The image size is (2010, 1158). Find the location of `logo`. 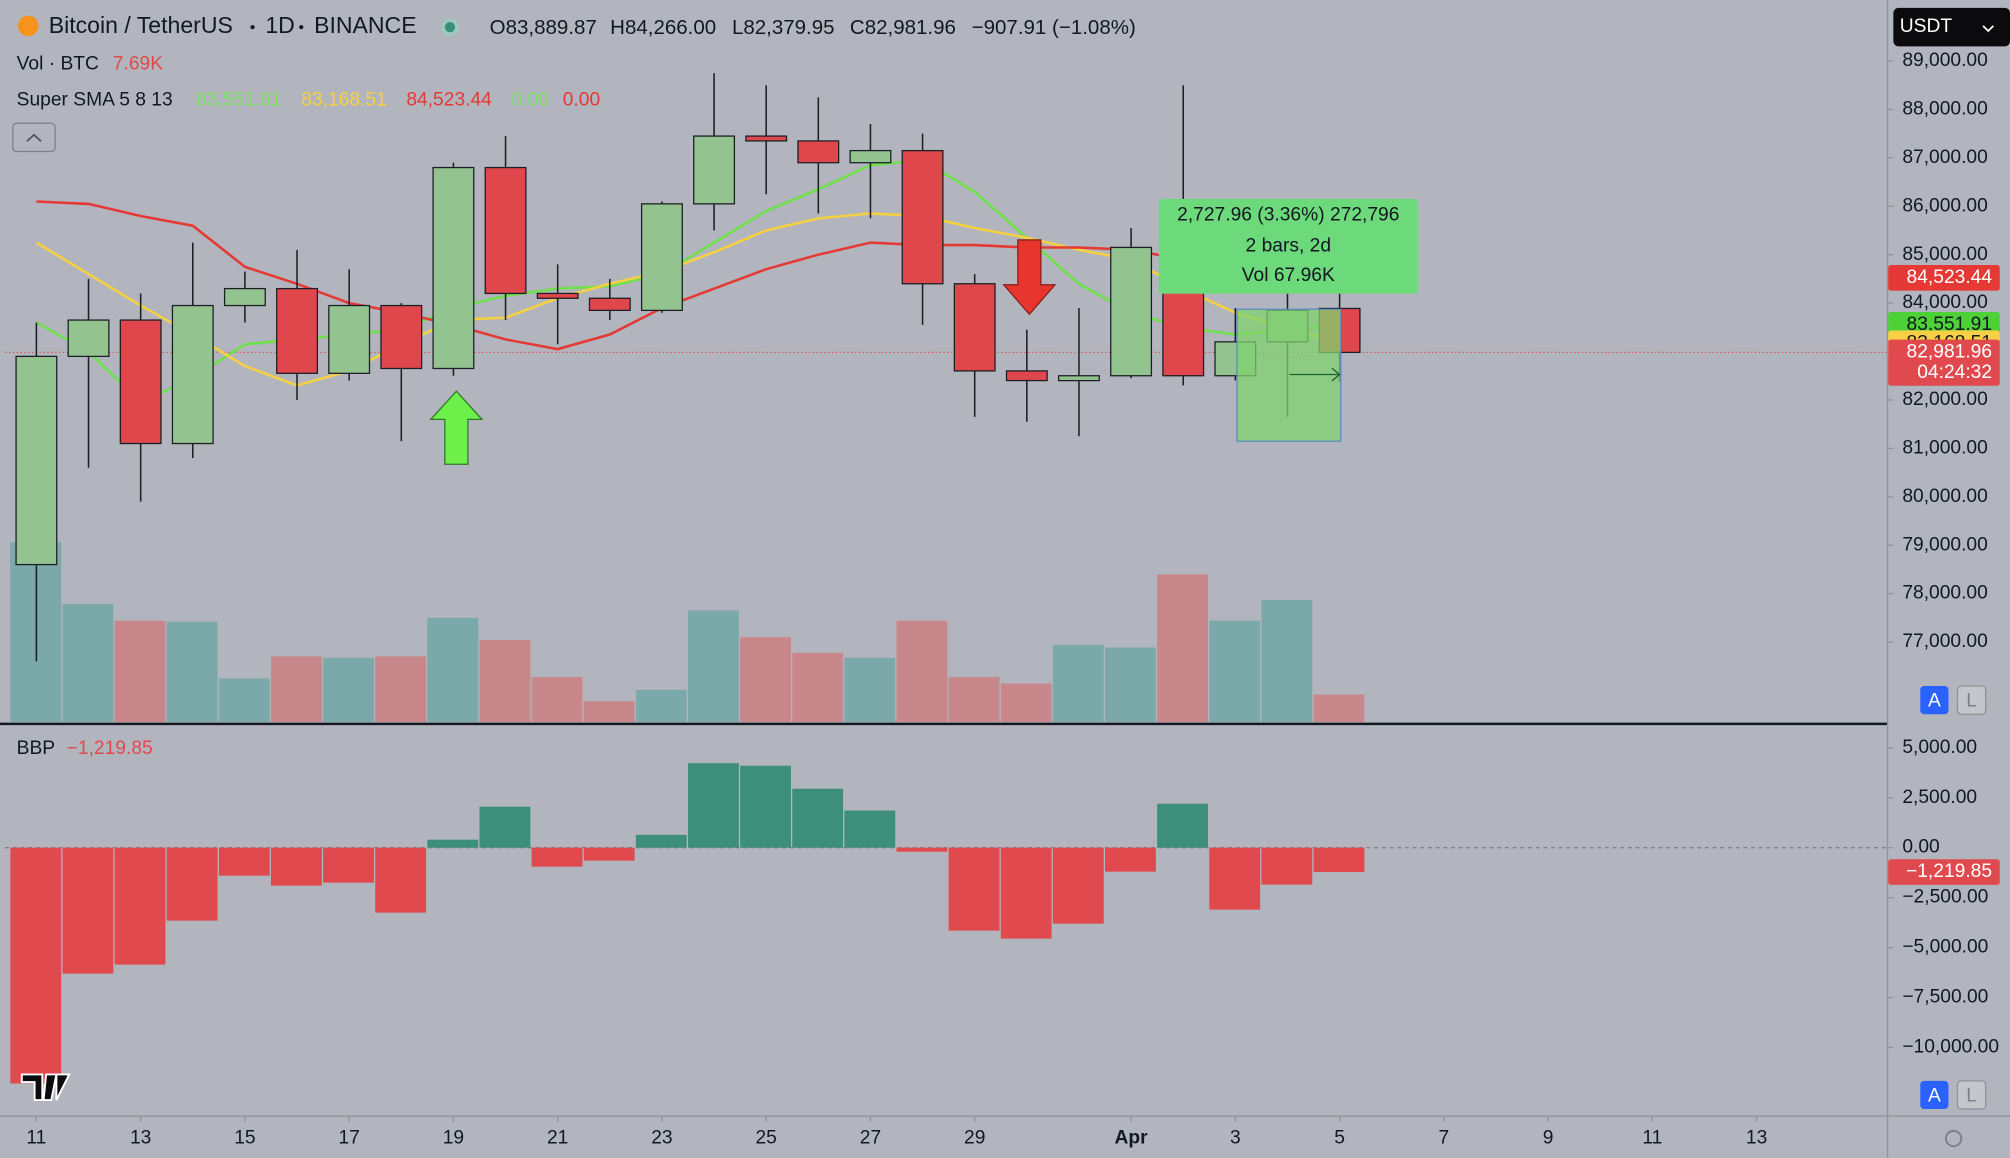

logo is located at coordinates (45, 1087).